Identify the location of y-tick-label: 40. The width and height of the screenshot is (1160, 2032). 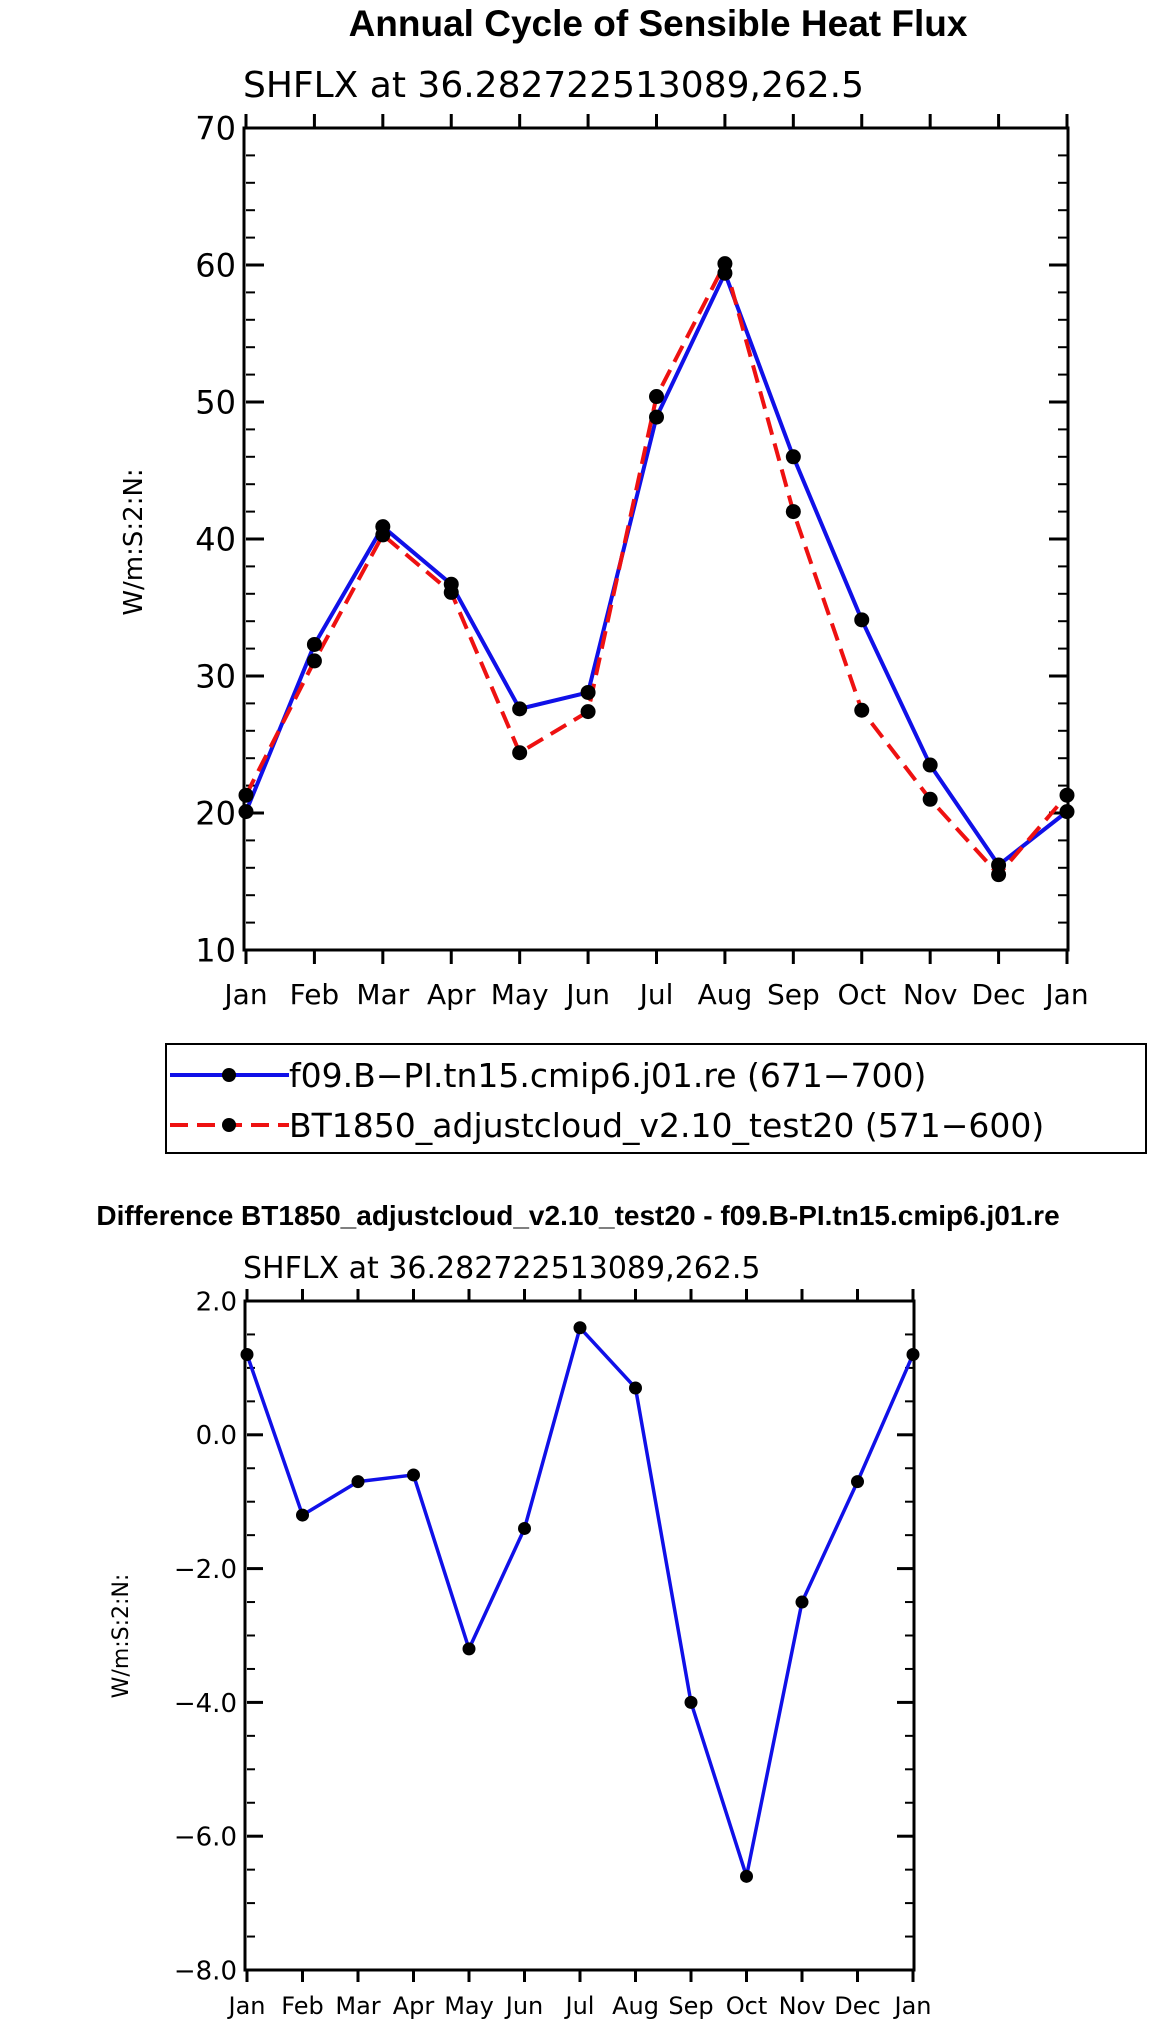
(215, 540).